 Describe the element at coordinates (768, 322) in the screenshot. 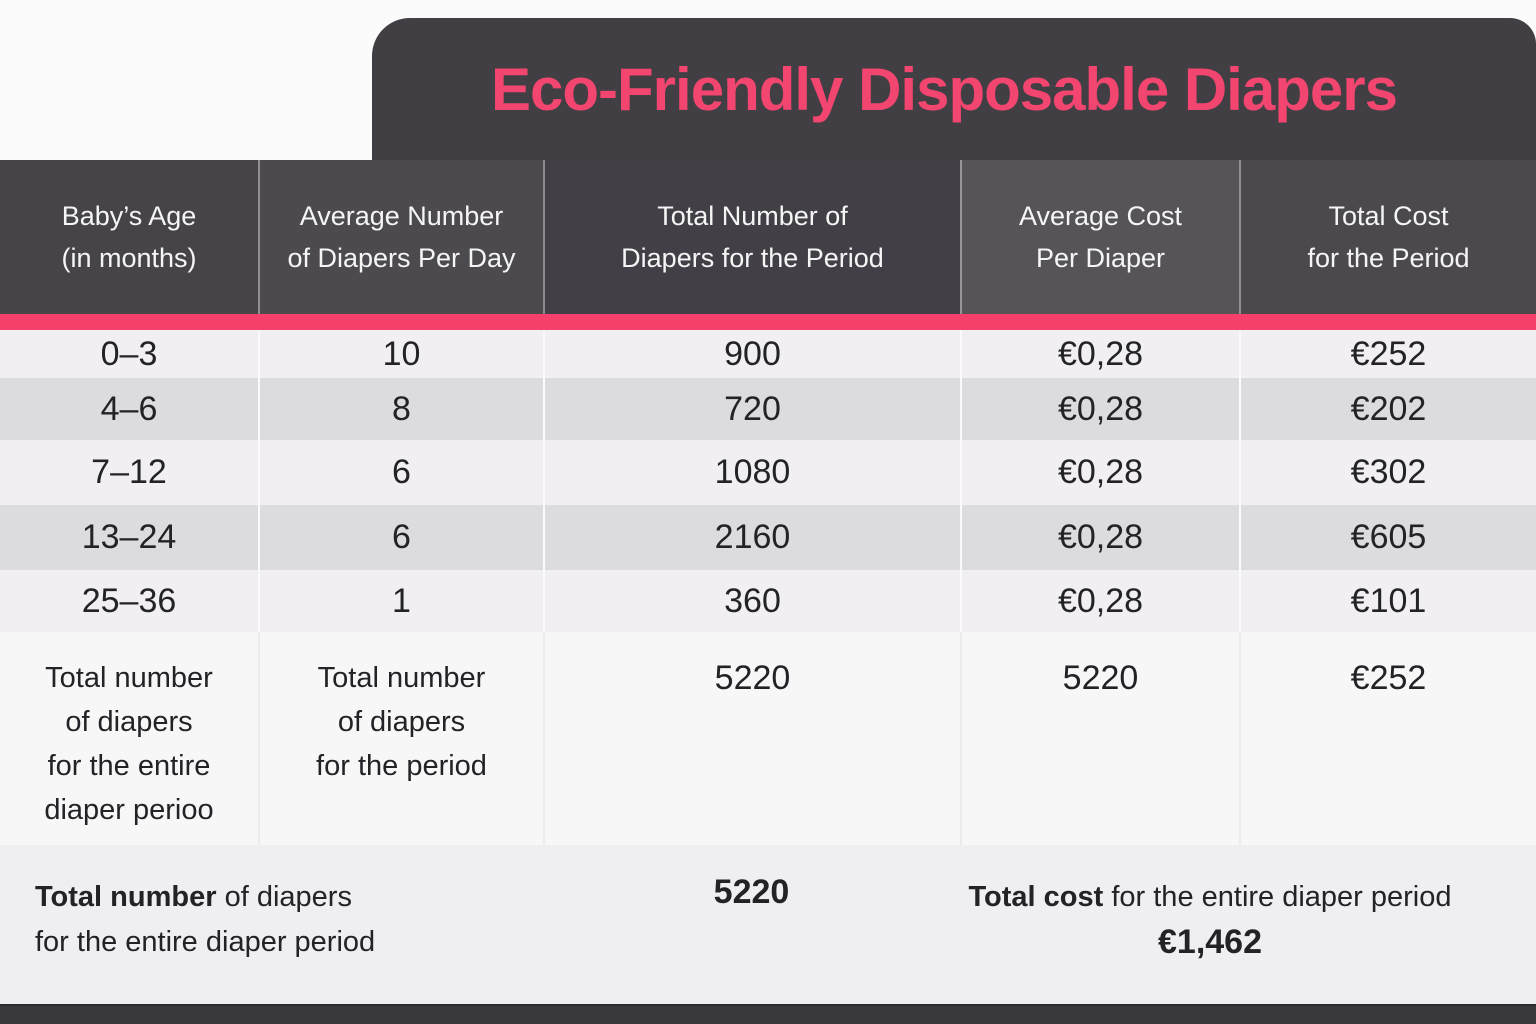

I see `accent-divider` at that location.